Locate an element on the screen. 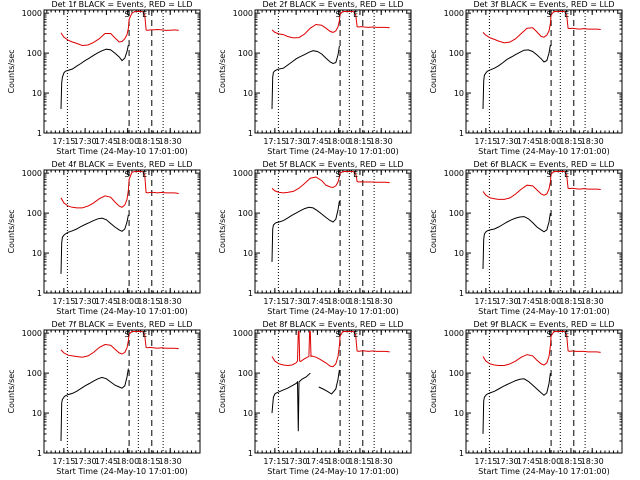 This screenshot has height=480, width=640. chart-title: Det 6f BLACK = Events, RED = LLD is located at coordinates (543, 164).